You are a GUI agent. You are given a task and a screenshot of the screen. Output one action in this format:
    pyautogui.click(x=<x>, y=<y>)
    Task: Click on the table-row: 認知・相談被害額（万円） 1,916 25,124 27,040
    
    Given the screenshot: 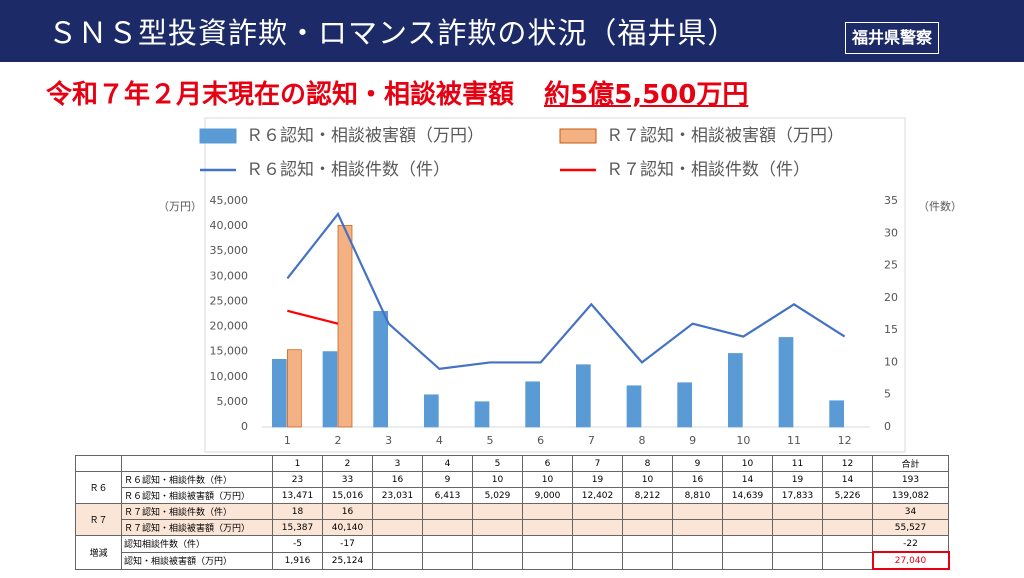 What is the action you would take?
    pyautogui.click(x=513, y=560)
    